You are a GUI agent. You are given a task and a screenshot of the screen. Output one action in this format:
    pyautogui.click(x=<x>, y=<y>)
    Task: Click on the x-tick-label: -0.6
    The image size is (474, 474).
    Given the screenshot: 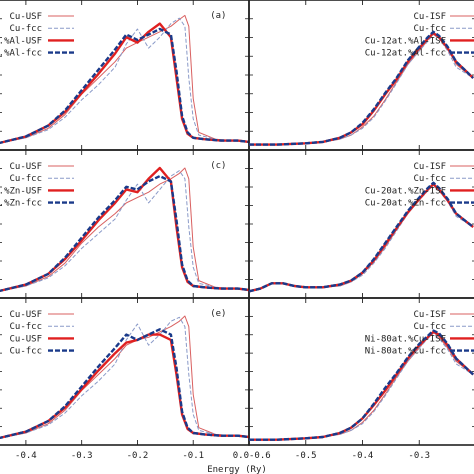 What is the action you would take?
    pyautogui.click(x=260, y=456)
    